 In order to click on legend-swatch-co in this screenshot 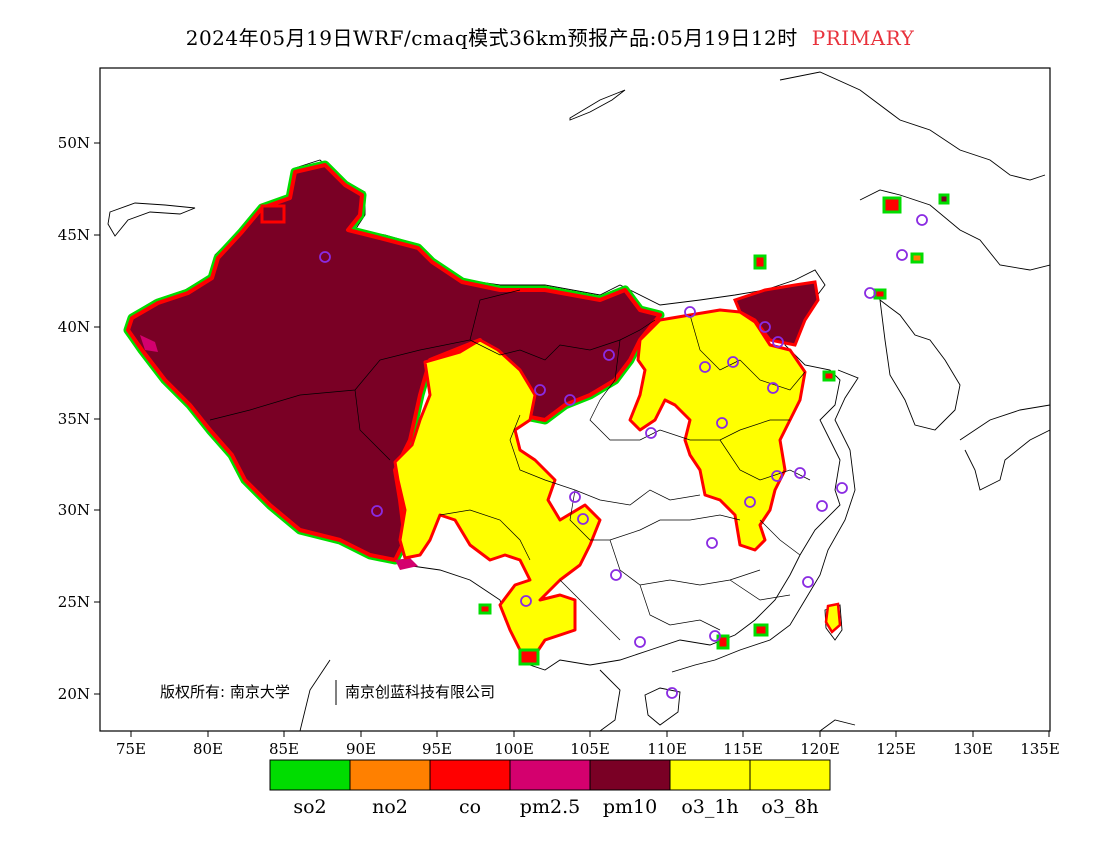, I will do `click(470, 775)`.